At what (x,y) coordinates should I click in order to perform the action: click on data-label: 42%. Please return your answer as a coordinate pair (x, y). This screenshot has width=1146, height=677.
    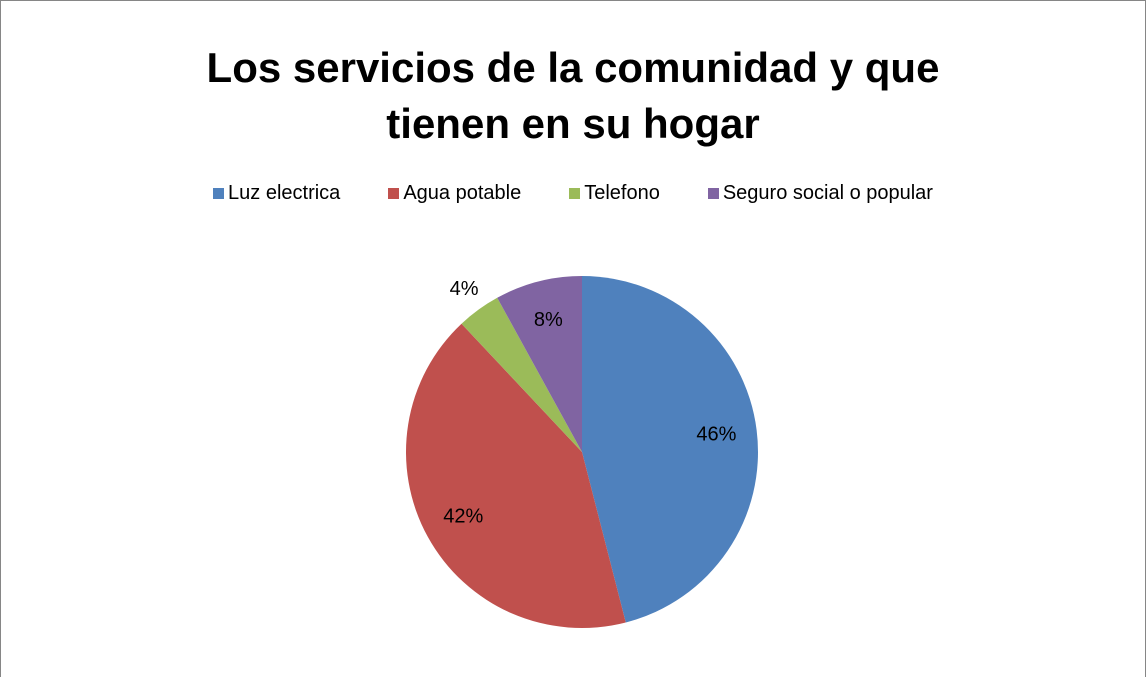
    Looking at the image, I should click on (463, 517).